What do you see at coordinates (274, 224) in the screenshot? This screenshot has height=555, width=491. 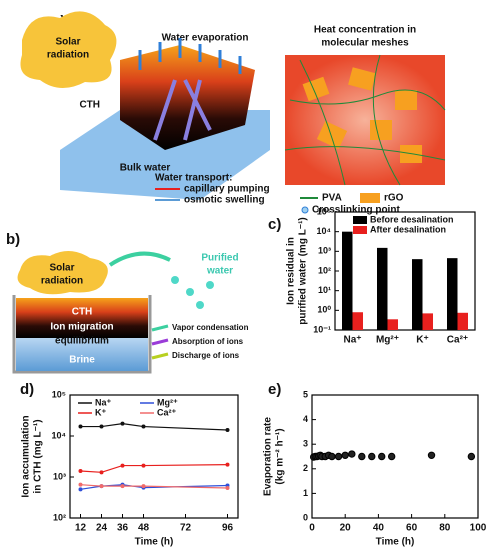 I see `panel-label: c)` at bounding box center [274, 224].